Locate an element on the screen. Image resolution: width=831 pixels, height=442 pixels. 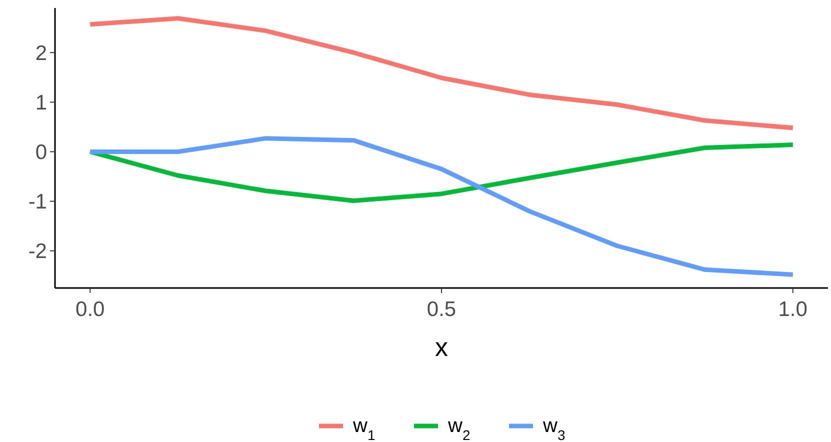
legend-label: w$_{1}$ is located at coordinates (364, 428).